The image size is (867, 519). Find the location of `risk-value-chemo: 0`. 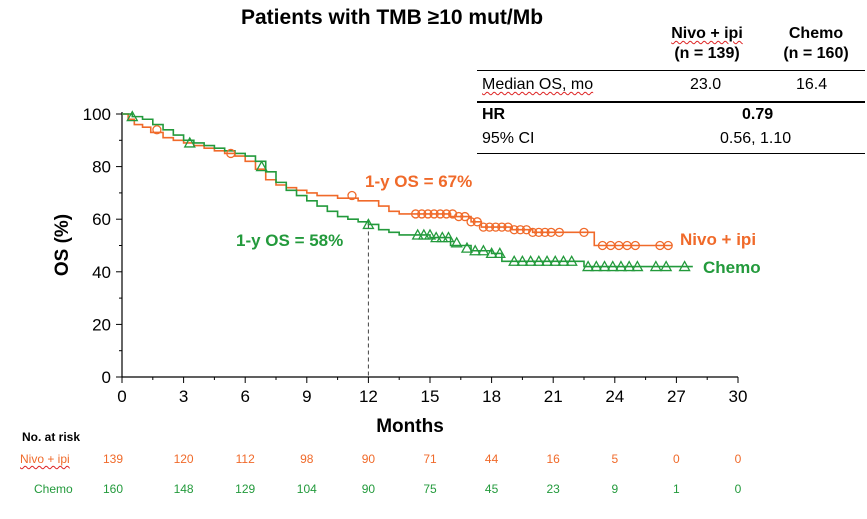

risk-value-chemo: 0 is located at coordinates (738, 489).